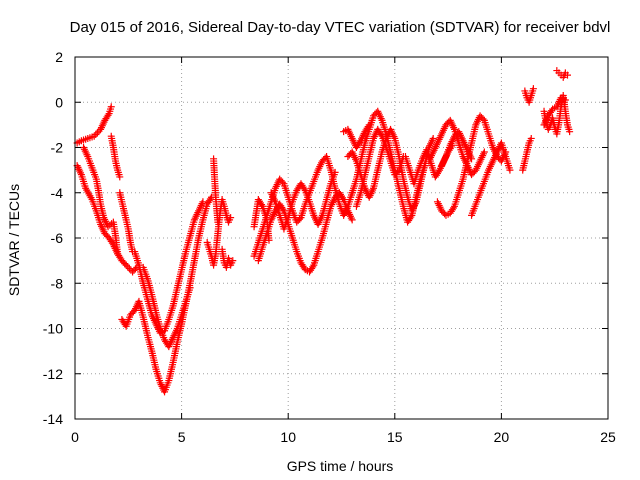 This screenshot has width=640, height=480. What do you see at coordinates (340, 466) in the screenshot?
I see `x-axis-label: GPS time / hours` at bounding box center [340, 466].